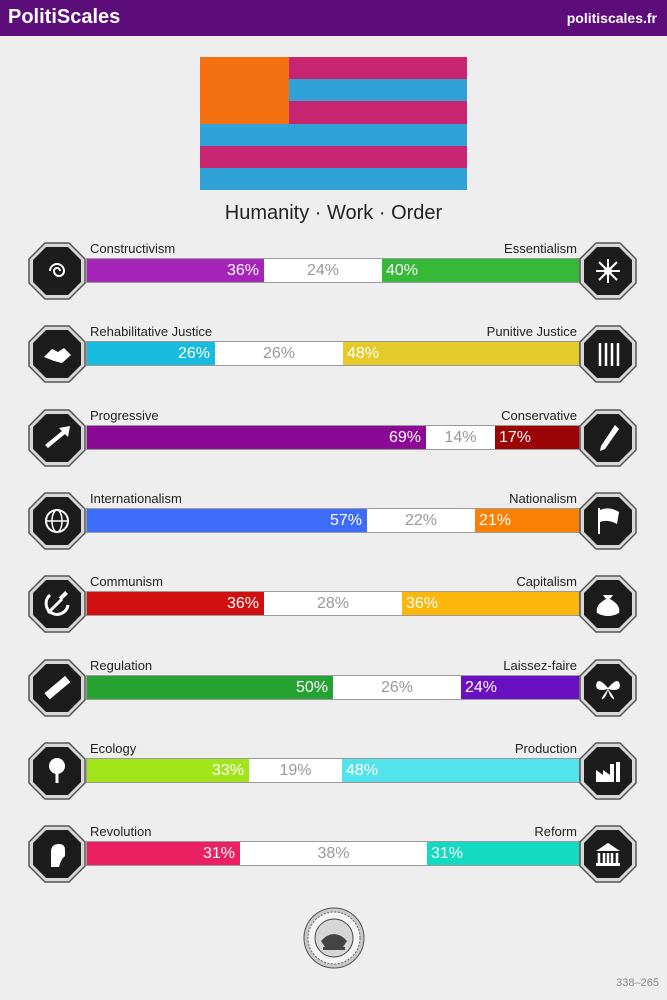 Image resolution: width=667 pixels, height=1000 pixels. I want to click on hammer-sickle-icon, so click(57, 604).